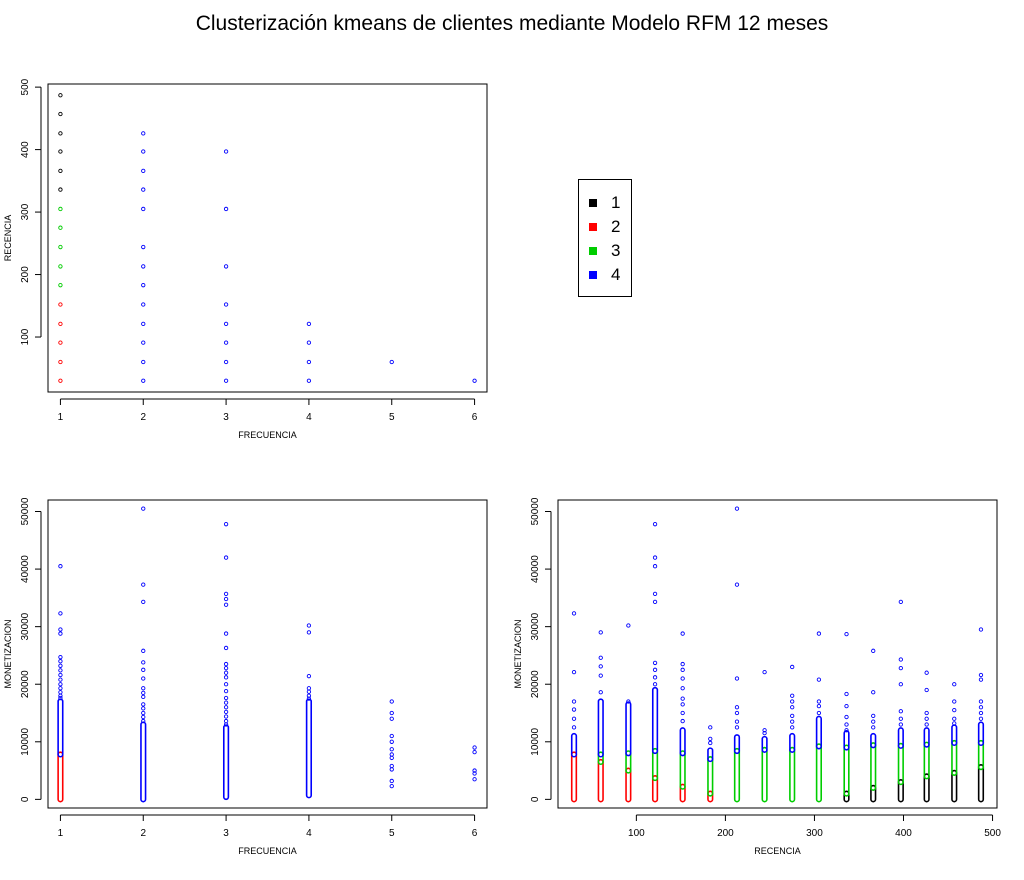 The height and width of the screenshot is (880, 1024). What do you see at coordinates (25, 149) in the screenshot?
I see `y-tick-label: 400` at bounding box center [25, 149].